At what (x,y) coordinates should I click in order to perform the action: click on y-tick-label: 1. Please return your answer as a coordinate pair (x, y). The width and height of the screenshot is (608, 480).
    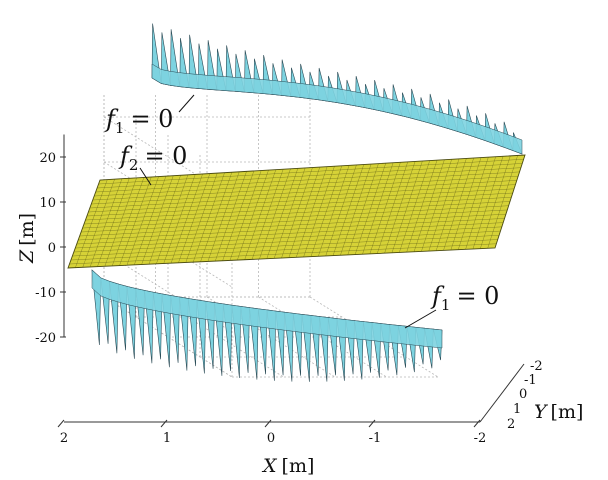
    Looking at the image, I should click on (517, 409).